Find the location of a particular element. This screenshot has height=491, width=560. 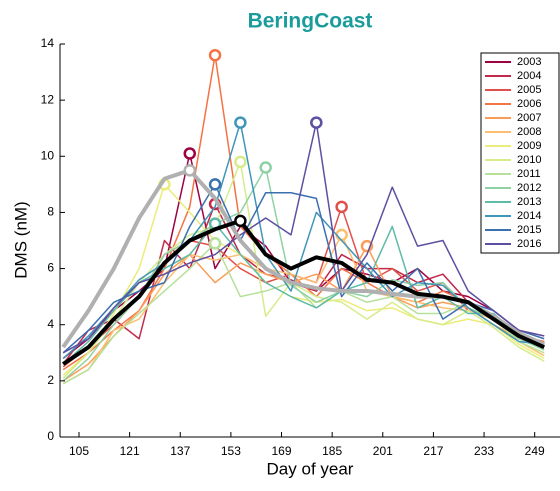

x-tick-label: 217 is located at coordinates (433, 451).